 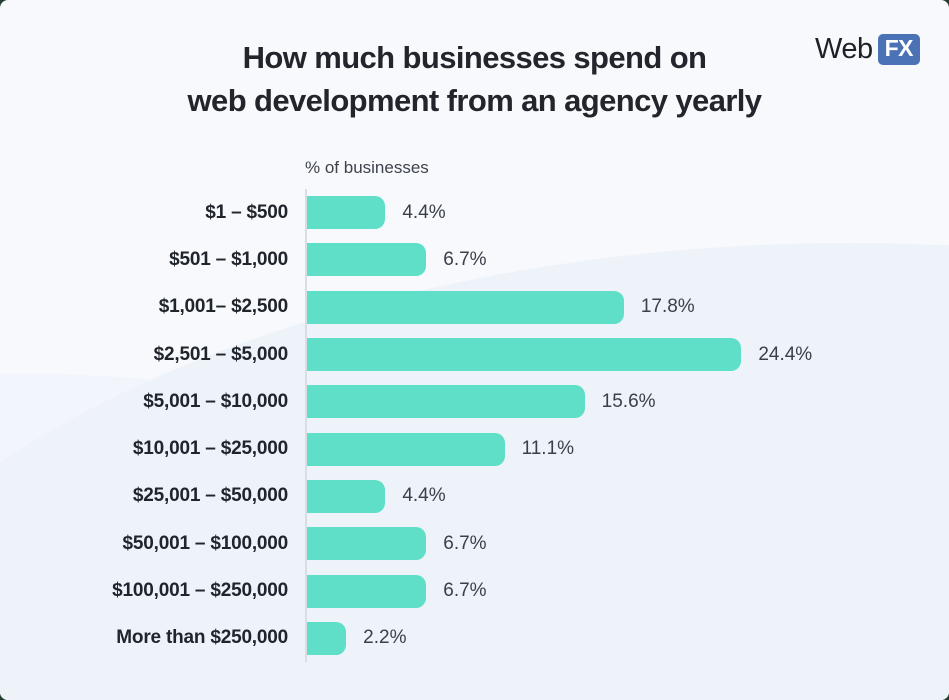 What do you see at coordinates (246, 212) in the screenshot?
I see `category-label: $1 – $500` at bounding box center [246, 212].